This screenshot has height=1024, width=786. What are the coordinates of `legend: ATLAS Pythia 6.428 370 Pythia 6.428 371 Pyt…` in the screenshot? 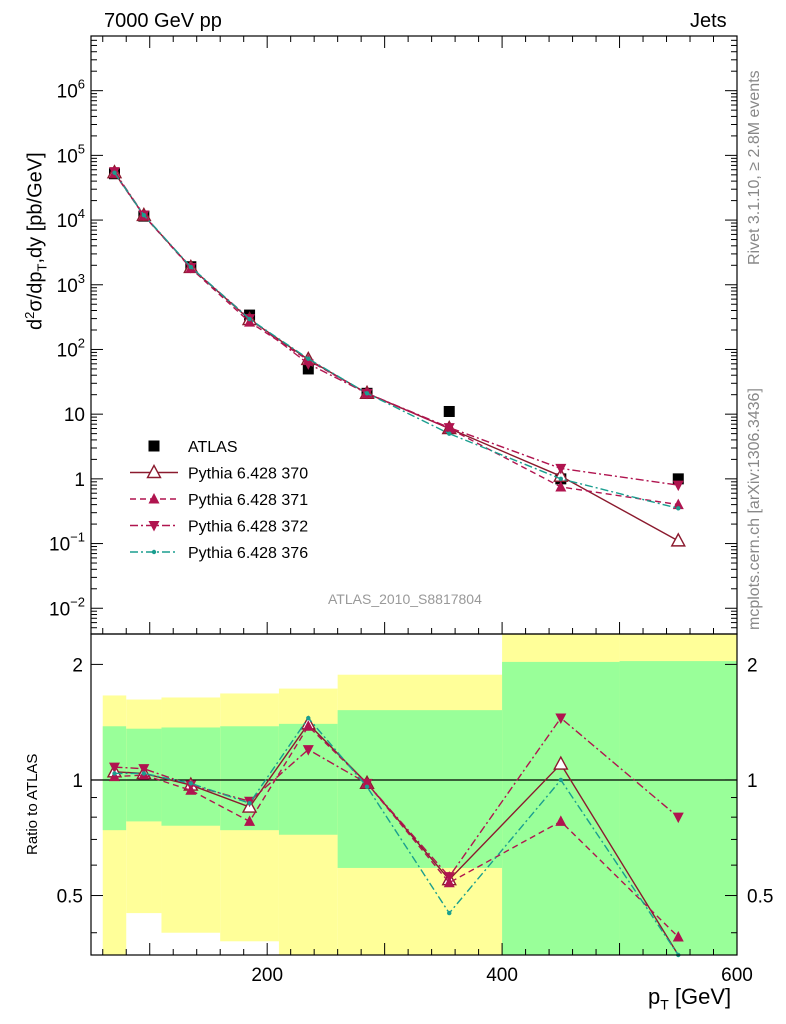 It's located at (219, 500).